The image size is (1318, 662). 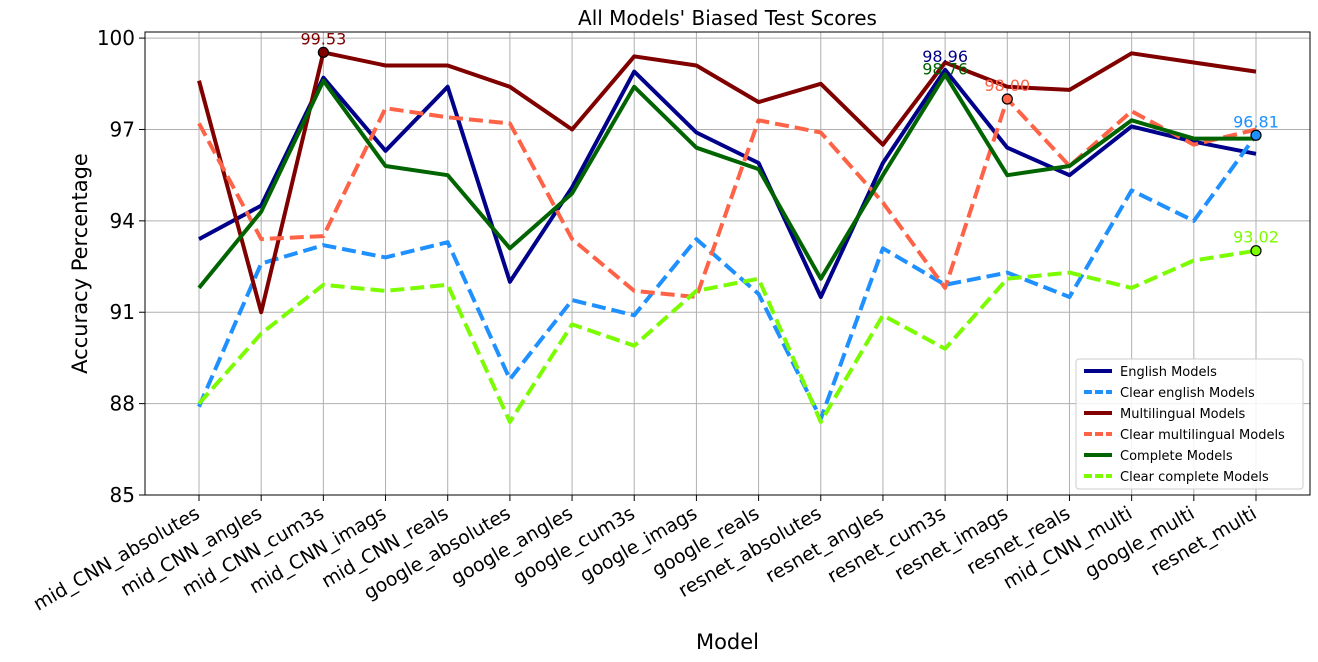 I want to click on y-tick-label: 94, so click(x=122, y=221).